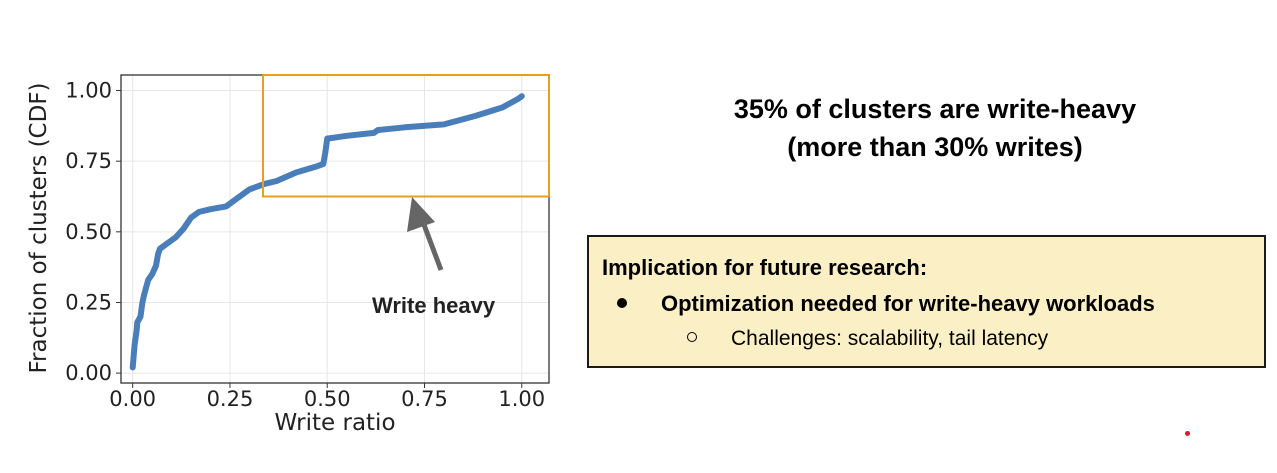 The image size is (1277, 473). I want to click on y-tick-label: 0.50, so click(88, 232).